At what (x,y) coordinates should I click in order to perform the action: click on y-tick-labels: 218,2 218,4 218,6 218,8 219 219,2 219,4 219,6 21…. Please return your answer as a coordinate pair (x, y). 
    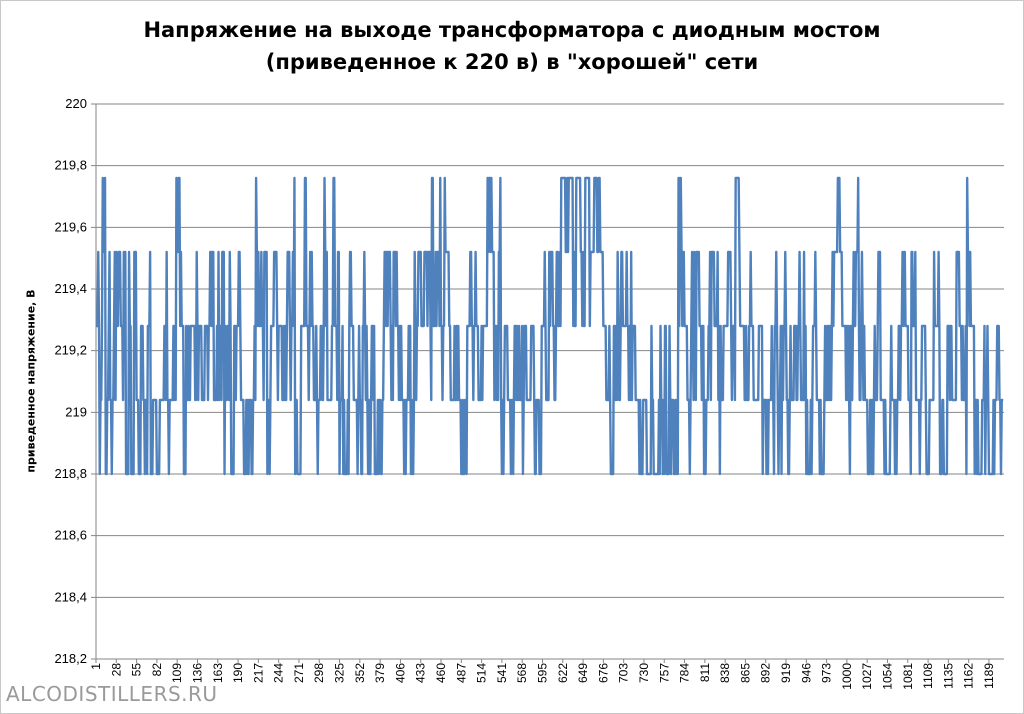
    Looking at the image, I should click on (70, 381).